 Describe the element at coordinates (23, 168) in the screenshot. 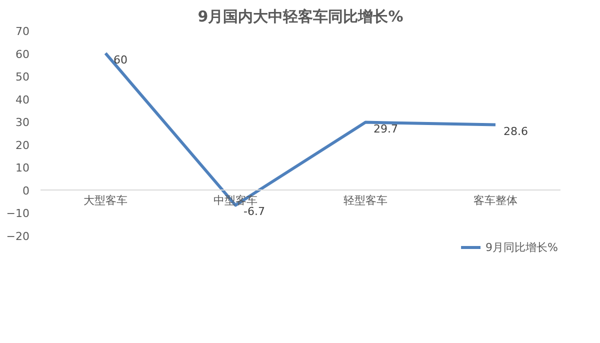

I see `y-tick-label: 10` at that location.